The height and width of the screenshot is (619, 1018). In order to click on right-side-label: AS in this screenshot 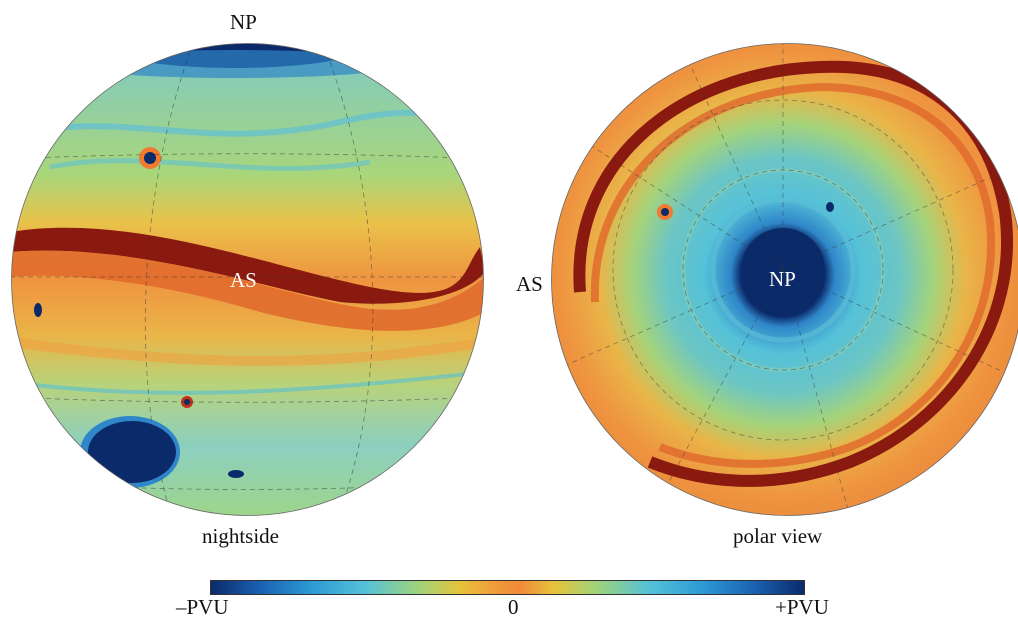, I will do `click(529, 284)`.